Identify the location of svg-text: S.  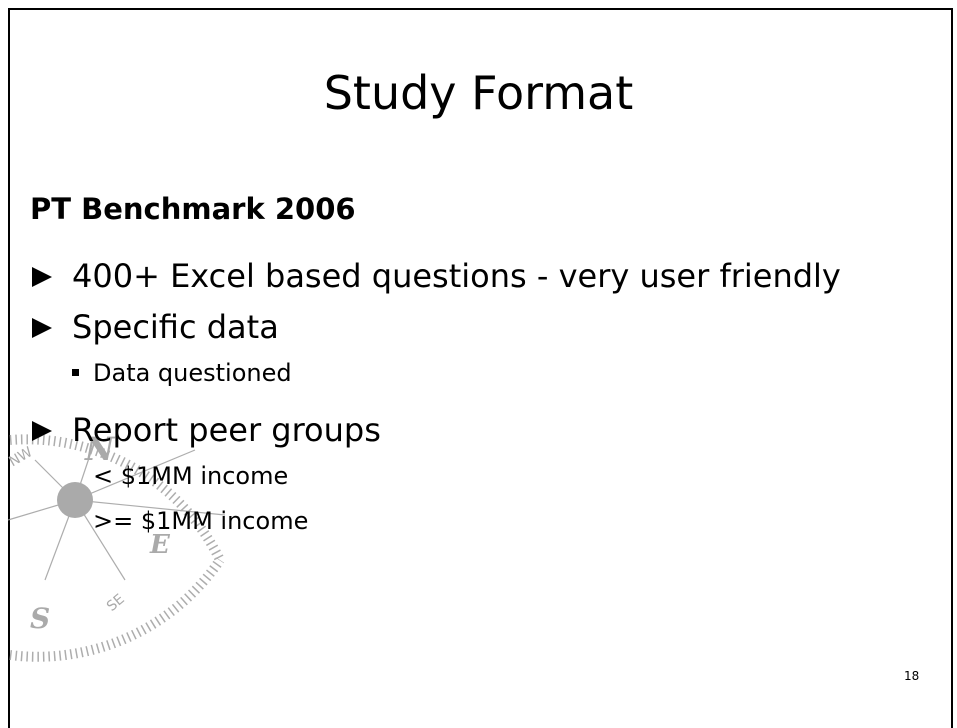
(40, 618).